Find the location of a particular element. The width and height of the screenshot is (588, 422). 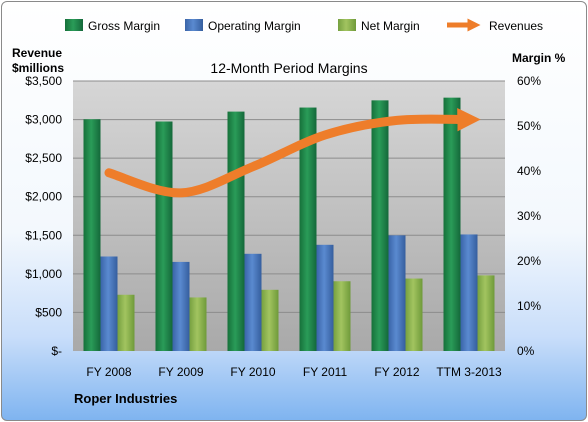

legend-swatch-net-margin is located at coordinates (347, 25).